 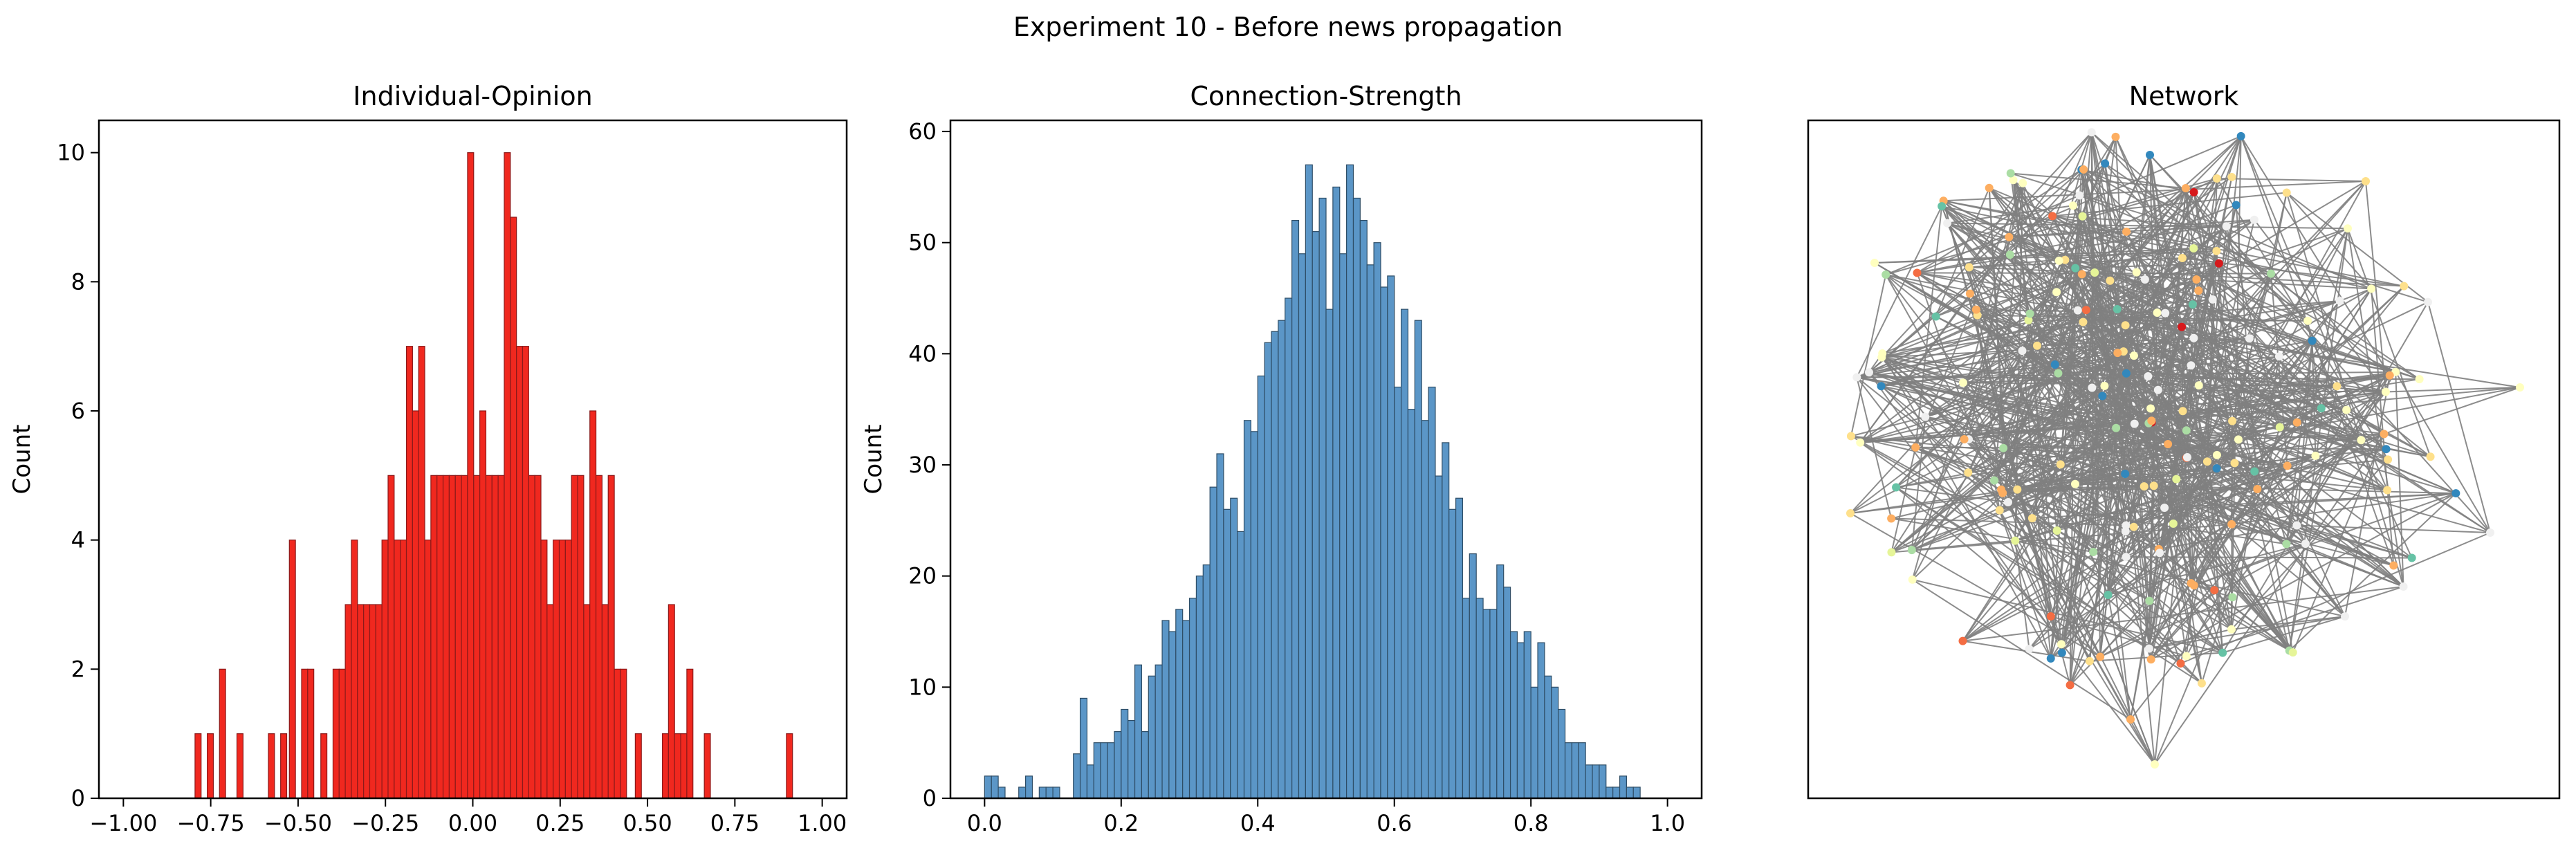 I want to click on x-tick-label: 0.75, so click(x=735, y=823).